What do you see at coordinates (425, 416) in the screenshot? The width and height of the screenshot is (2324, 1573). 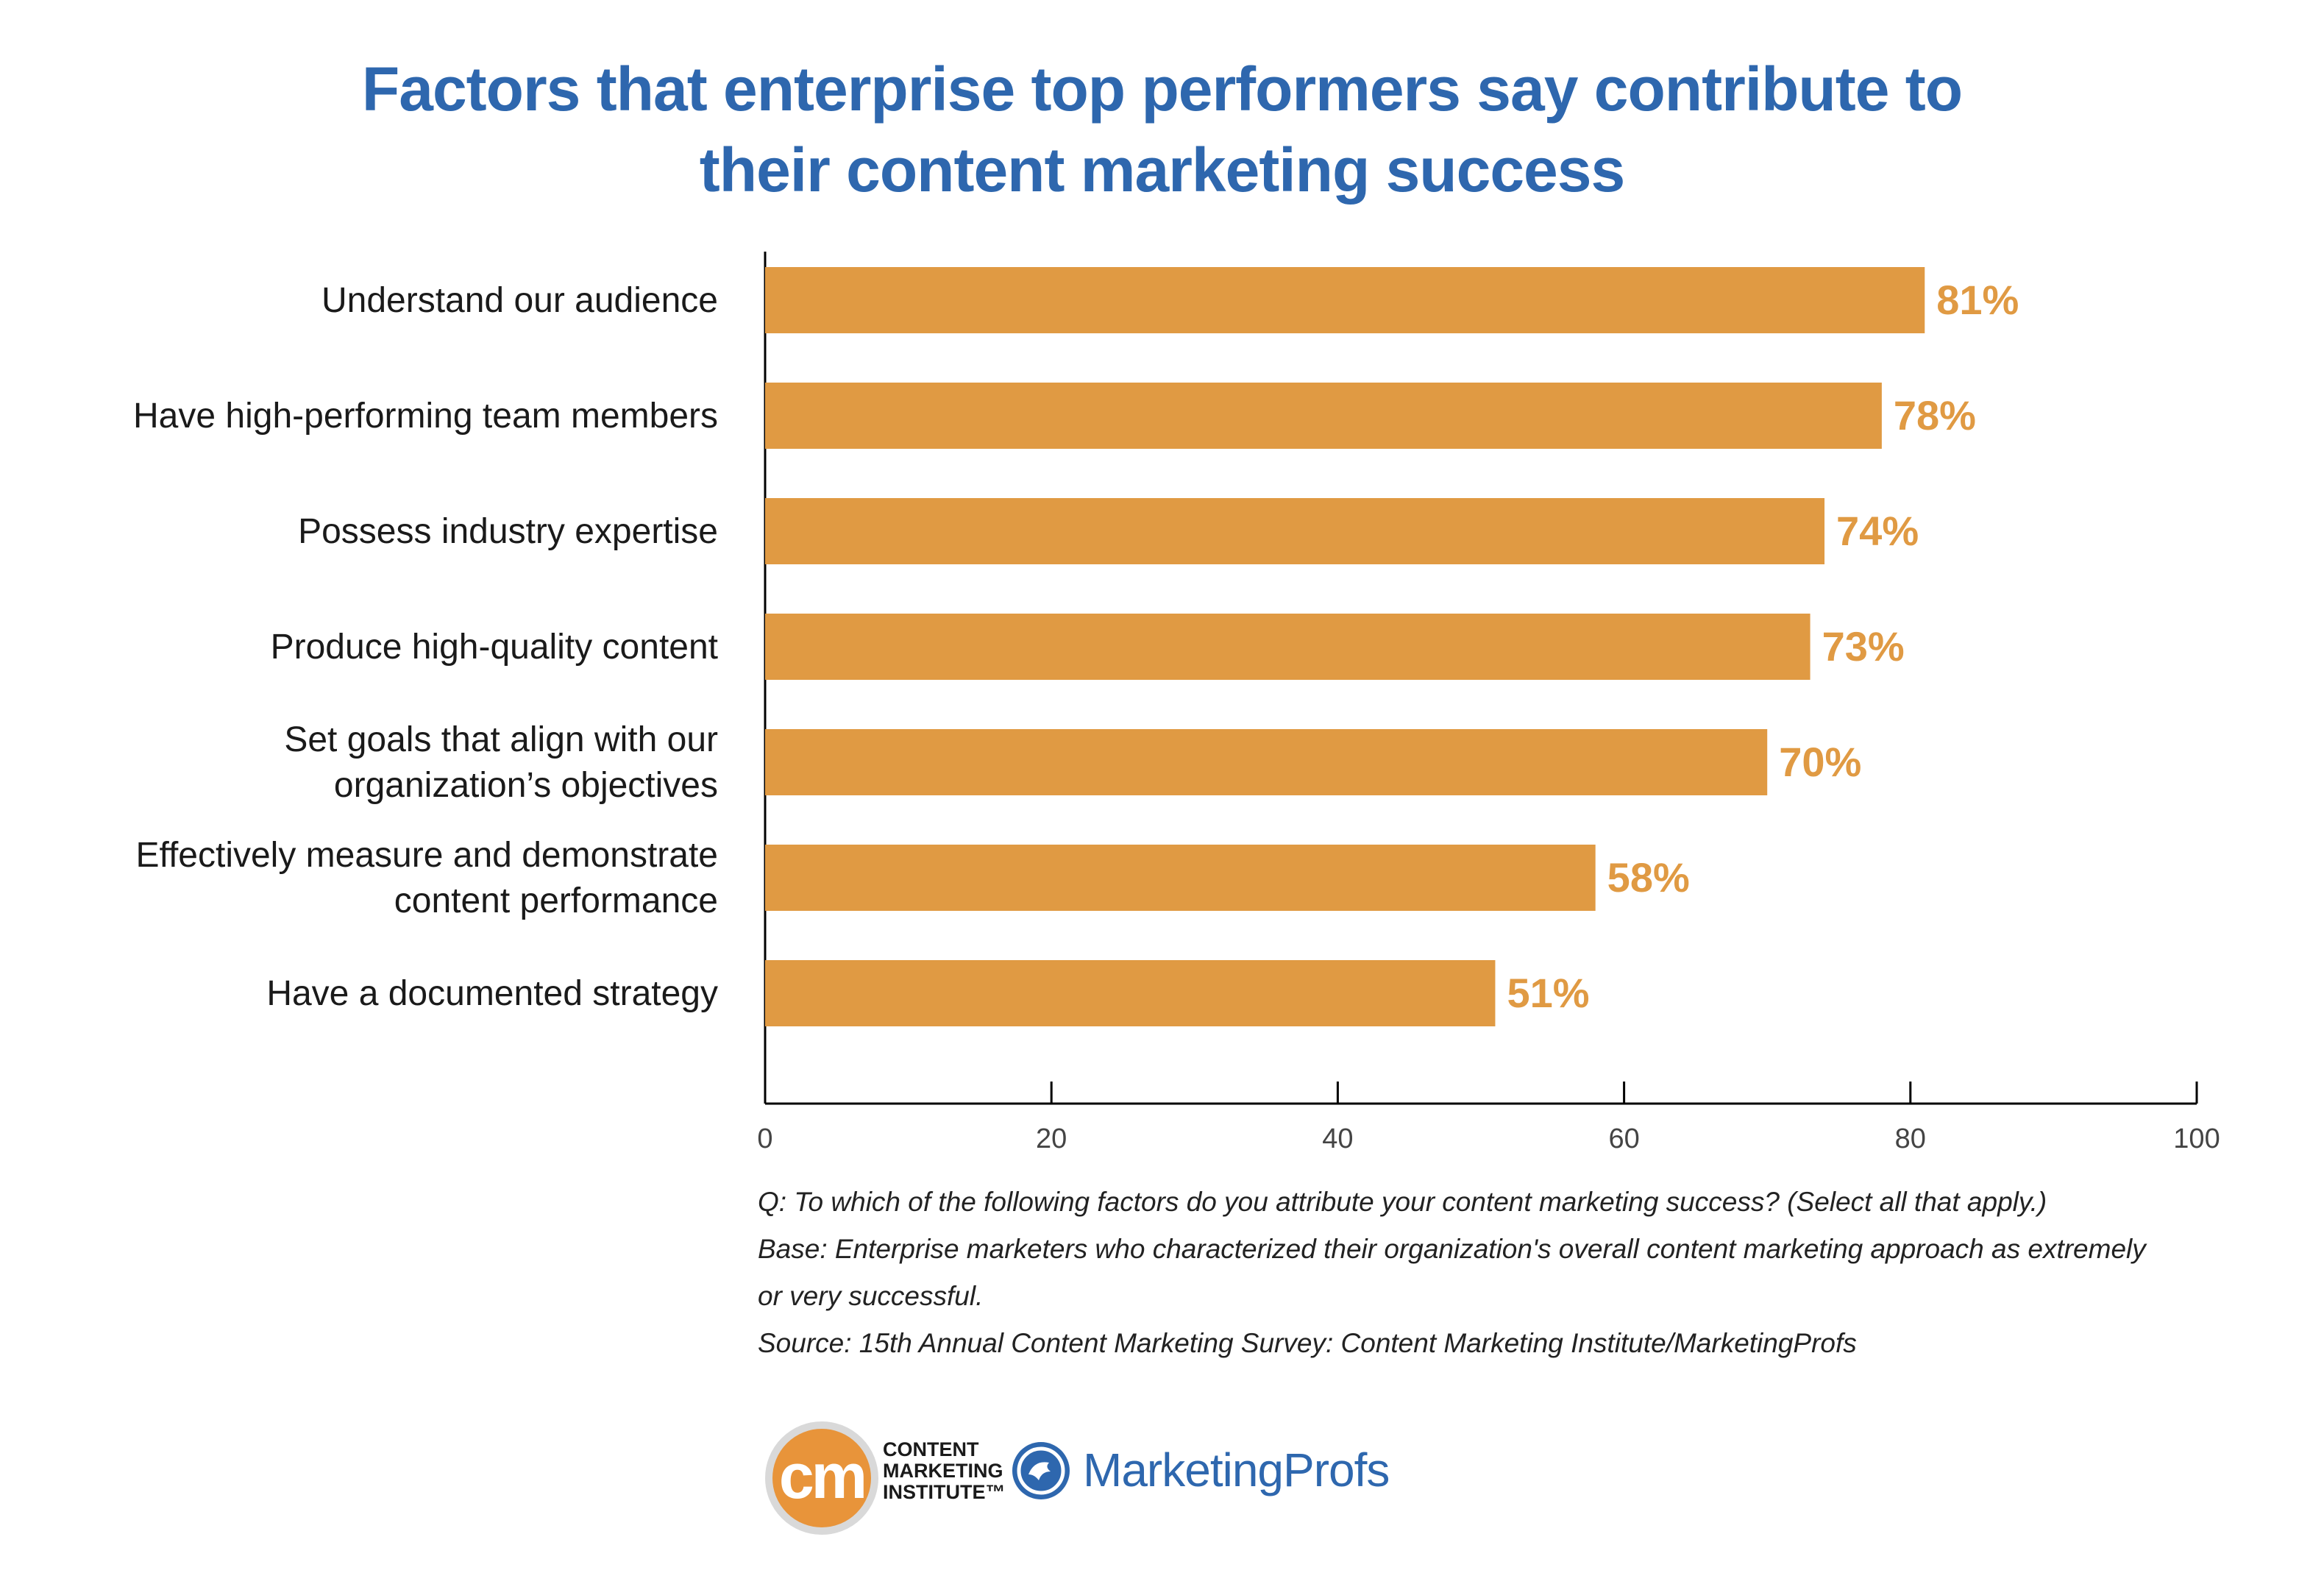 I see `category-label-1: Have high-performing team members` at bounding box center [425, 416].